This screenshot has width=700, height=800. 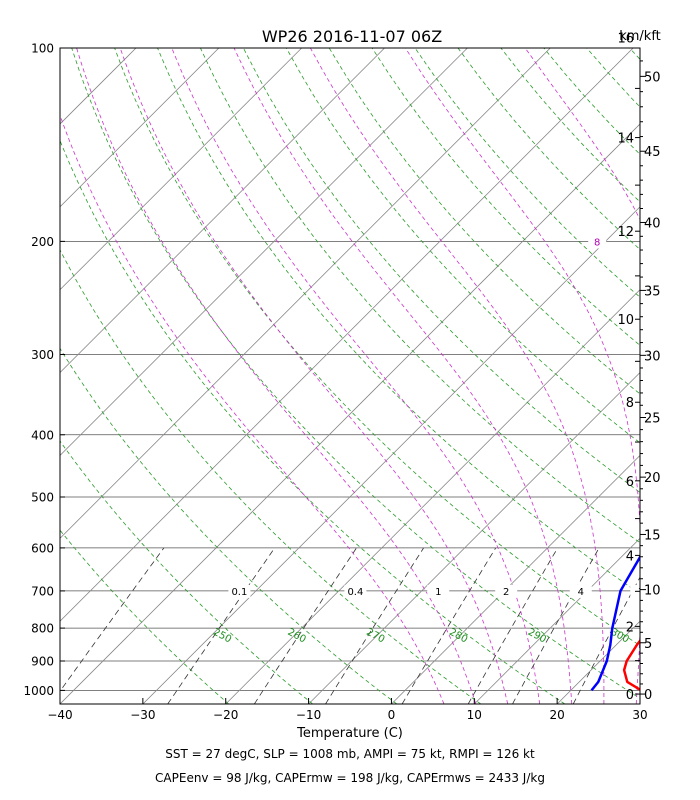 I want to click on moist-adiabat-label: 8, so click(x=597, y=242).